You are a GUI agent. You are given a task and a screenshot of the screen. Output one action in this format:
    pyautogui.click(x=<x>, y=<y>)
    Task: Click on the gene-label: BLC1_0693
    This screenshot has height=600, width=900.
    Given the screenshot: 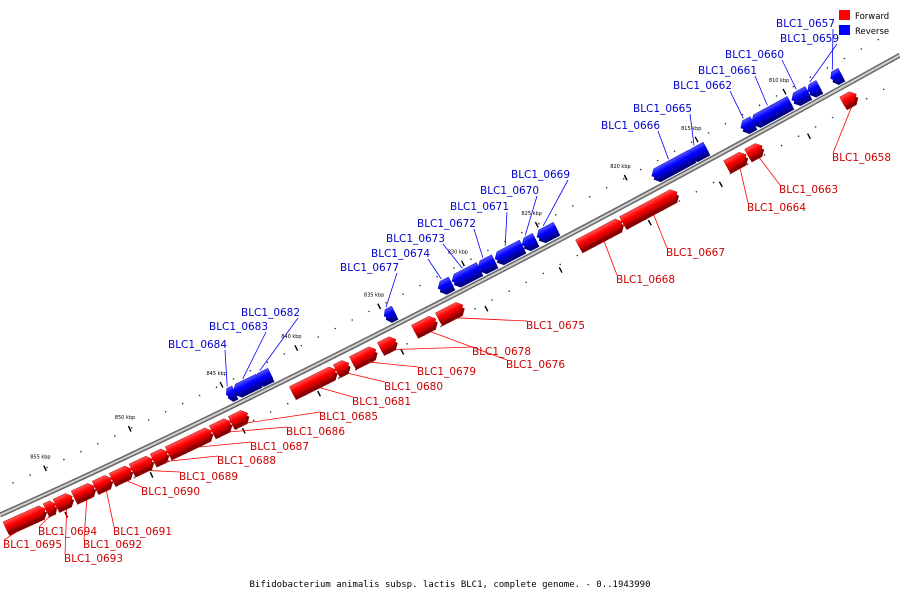 What is the action you would take?
    pyautogui.click(x=93, y=559)
    